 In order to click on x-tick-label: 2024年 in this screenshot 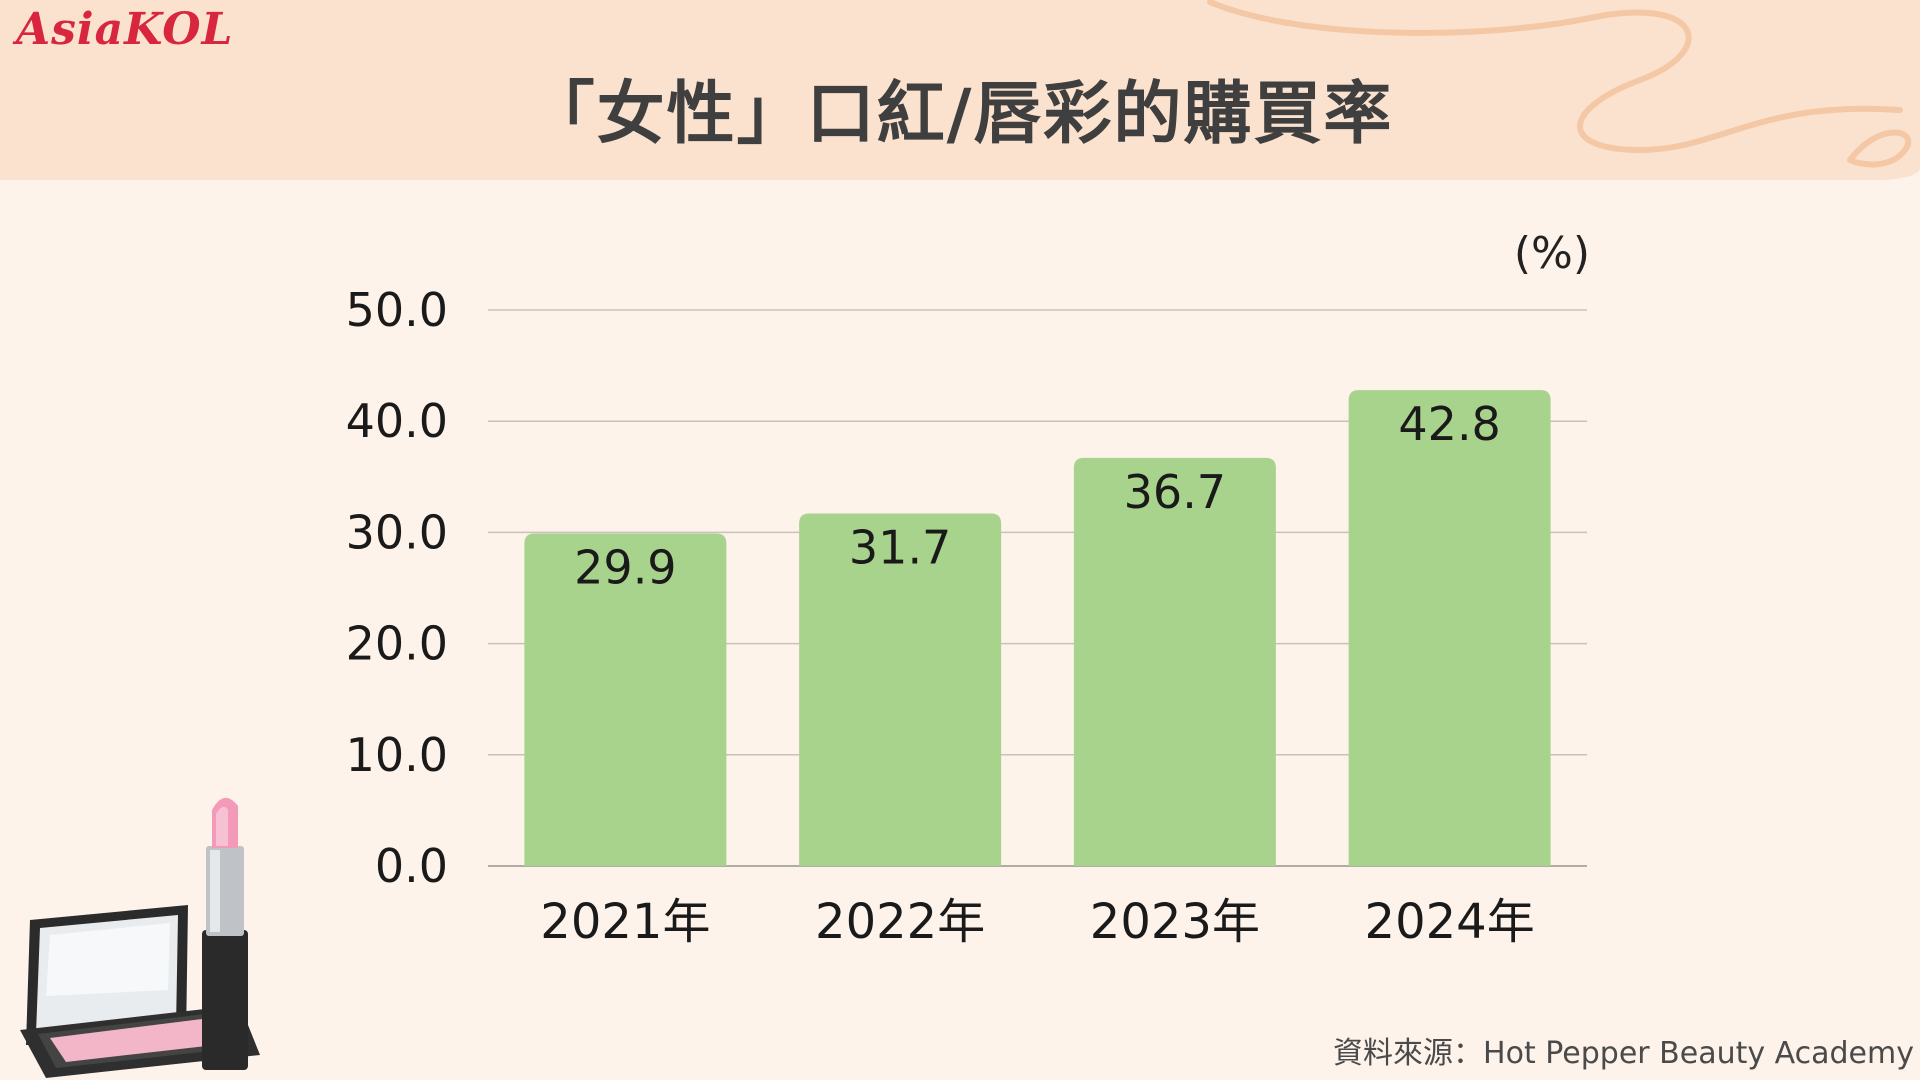, I will do `click(1450, 922)`.